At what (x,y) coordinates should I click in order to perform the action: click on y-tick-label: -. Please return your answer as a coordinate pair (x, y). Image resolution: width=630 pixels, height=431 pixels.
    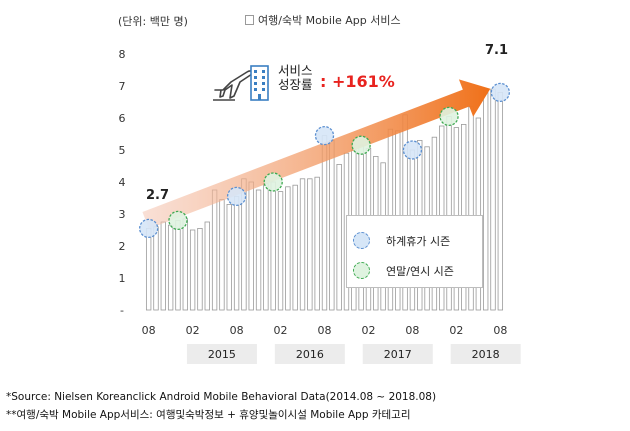
    Looking at the image, I should click on (122, 310).